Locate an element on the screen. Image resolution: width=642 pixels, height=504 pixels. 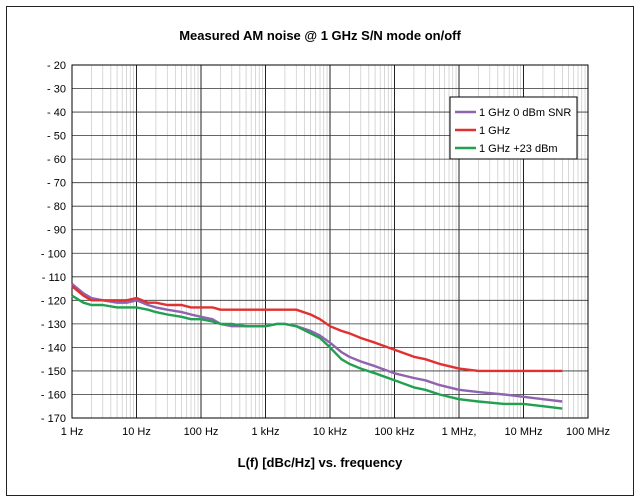
x-tick-label: 10 MHz is located at coordinates (524, 432).